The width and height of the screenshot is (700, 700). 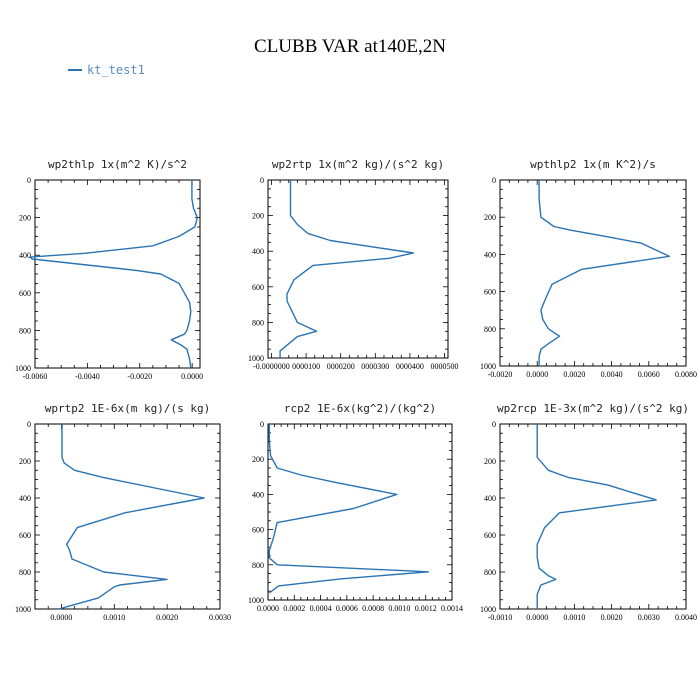 I want to click on x-tick-label: 0000300, so click(x=375, y=366).